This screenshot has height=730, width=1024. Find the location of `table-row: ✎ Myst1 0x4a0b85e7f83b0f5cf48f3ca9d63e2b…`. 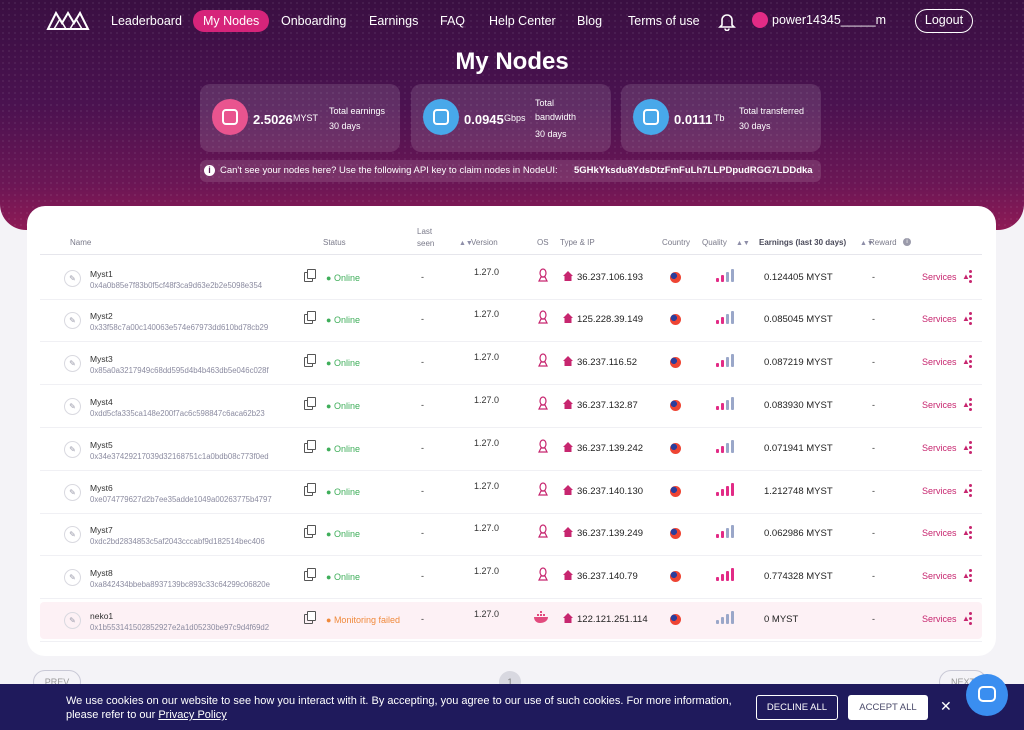

table-row: ✎ Myst1 0x4a0b85e7f83b0f5cf48f3ca9d63e2b… is located at coordinates (511, 280).